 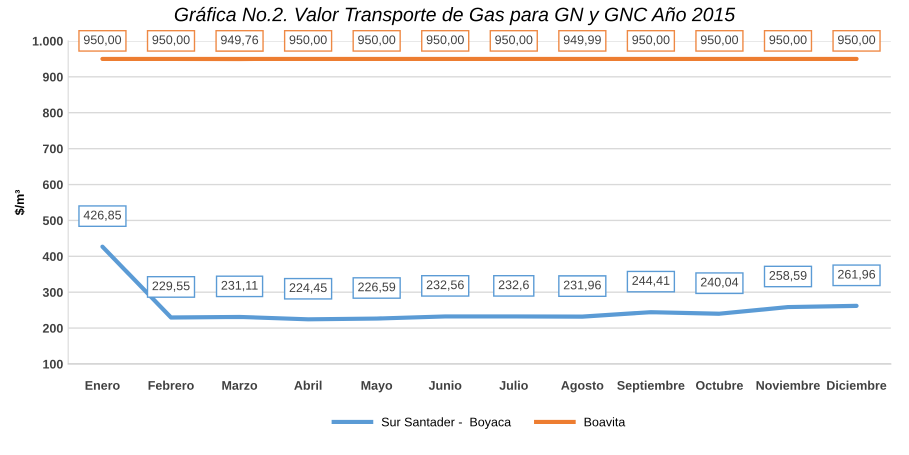 What do you see at coordinates (788, 276) in the screenshot?
I see `data-label: 258,59` at bounding box center [788, 276].